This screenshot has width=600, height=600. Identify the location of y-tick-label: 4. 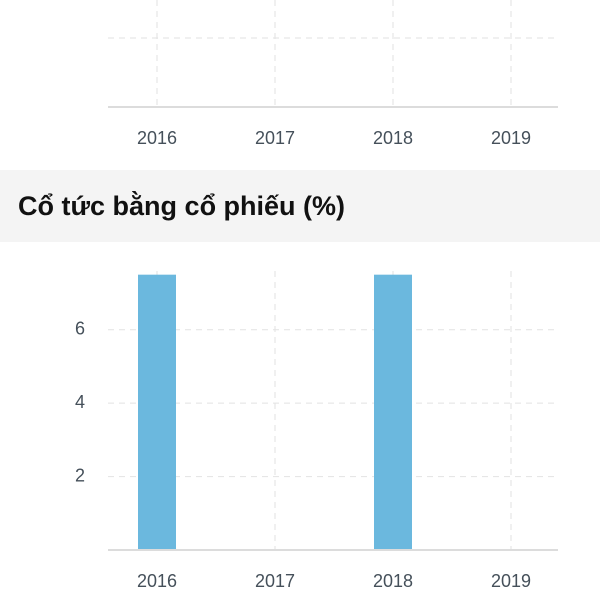
(80, 402).